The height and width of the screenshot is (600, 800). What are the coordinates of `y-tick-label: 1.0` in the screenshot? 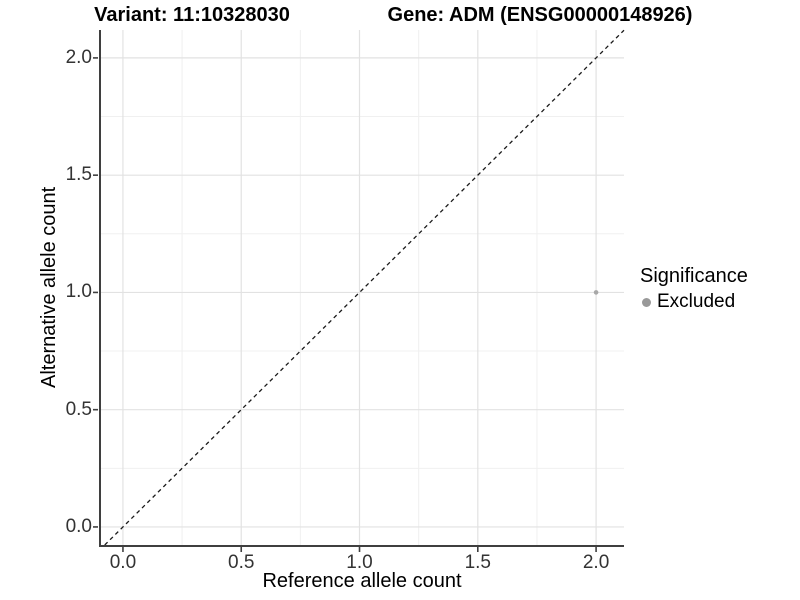 It's located at (78, 292).